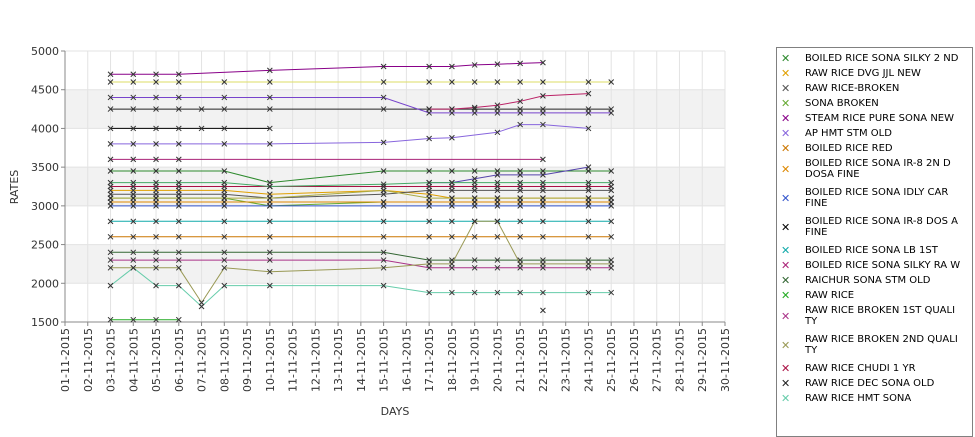  I want to click on x-tick-label: 10-11-2015, so click(270, 360).